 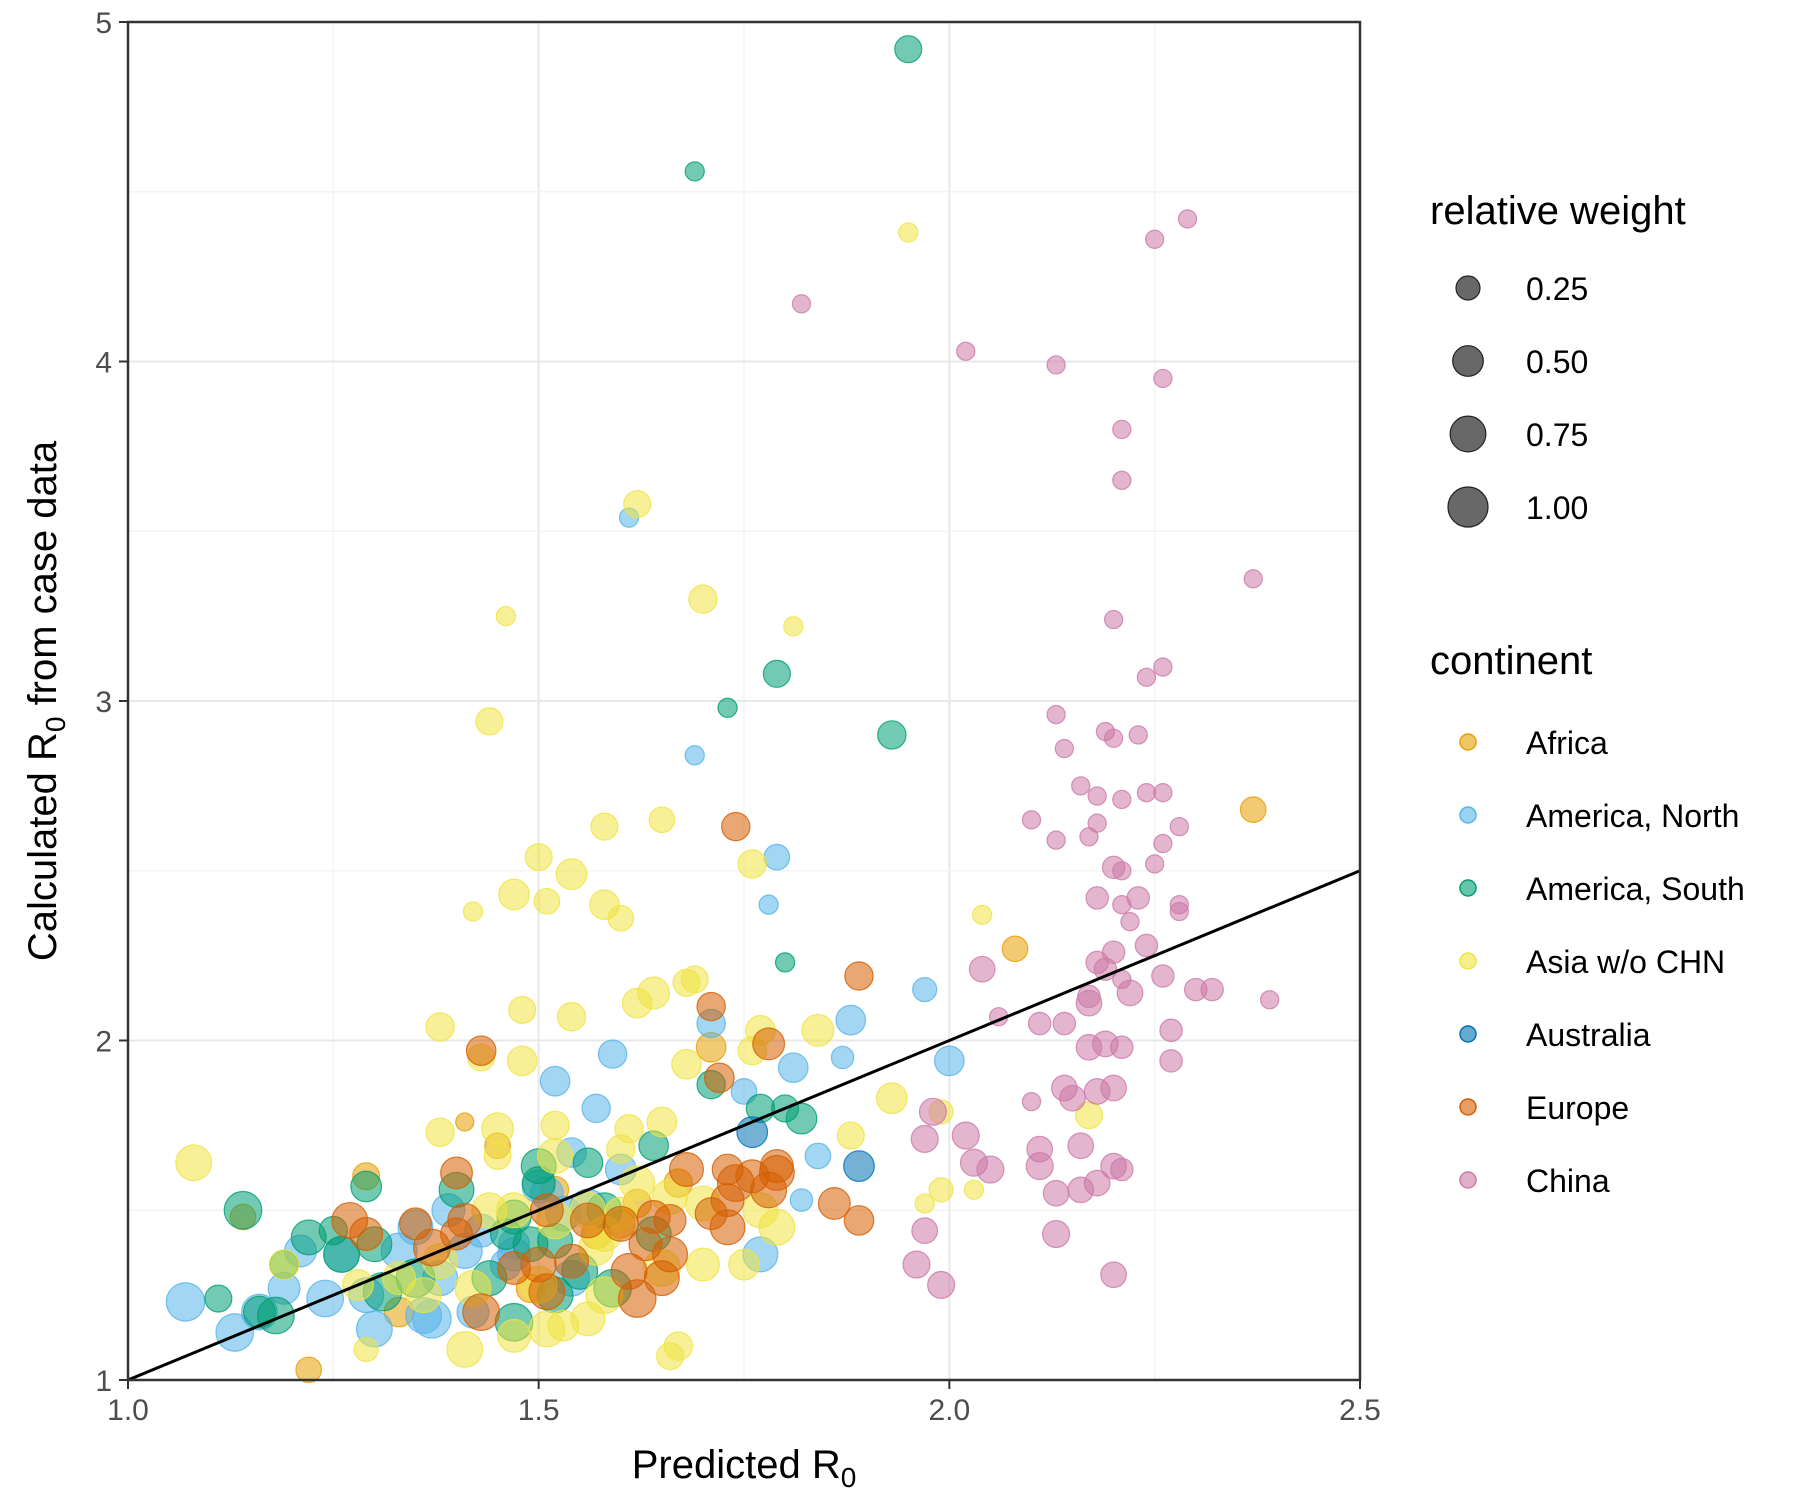 What do you see at coordinates (103, 23) in the screenshot?
I see `y-tick-label: 5` at bounding box center [103, 23].